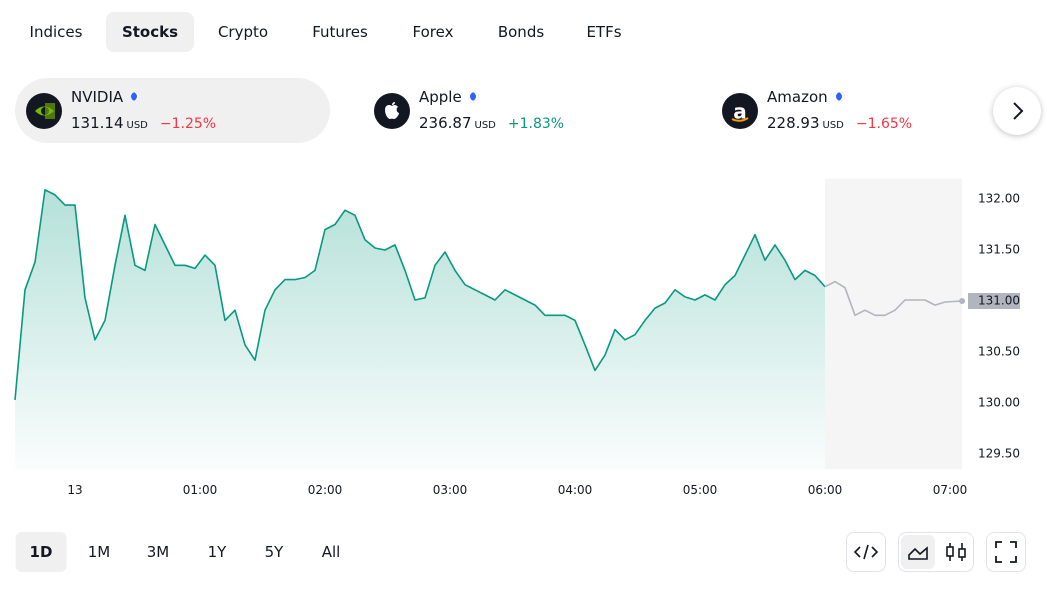 The image size is (1047, 615). What do you see at coordinates (797, 97) in the screenshot?
I see `ticker-name: Amazon` at bounding box center [797, 97].